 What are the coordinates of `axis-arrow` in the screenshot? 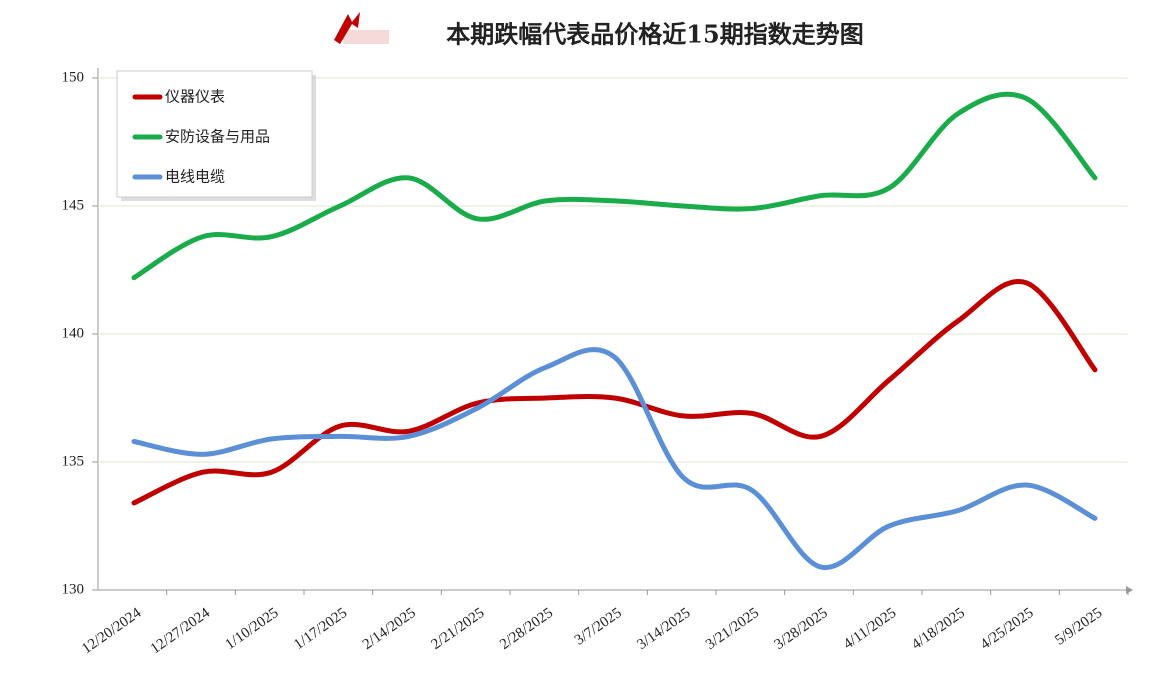 It's located at (1129, 590).